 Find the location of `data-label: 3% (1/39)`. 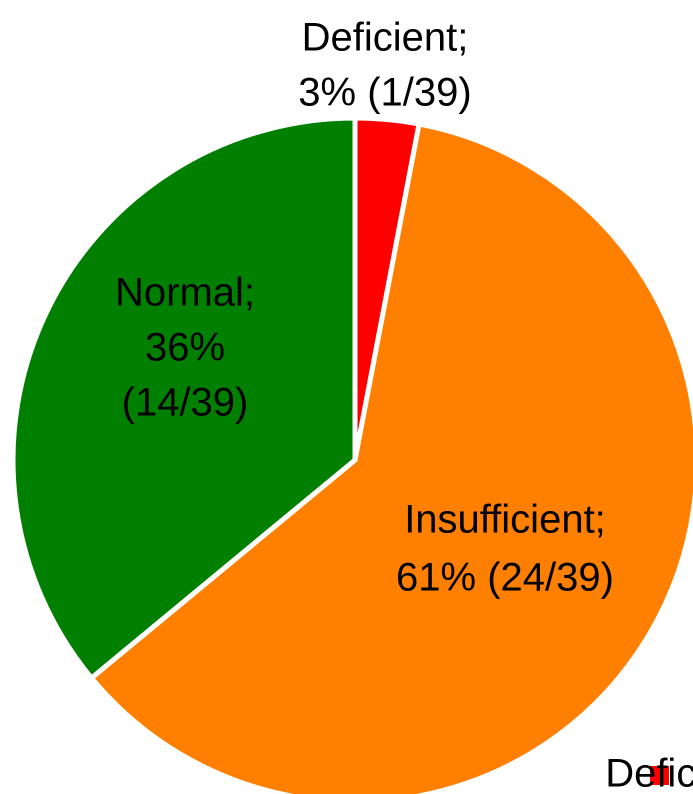

data-label: 3% (1/39) is located at coordinates (384, 93).